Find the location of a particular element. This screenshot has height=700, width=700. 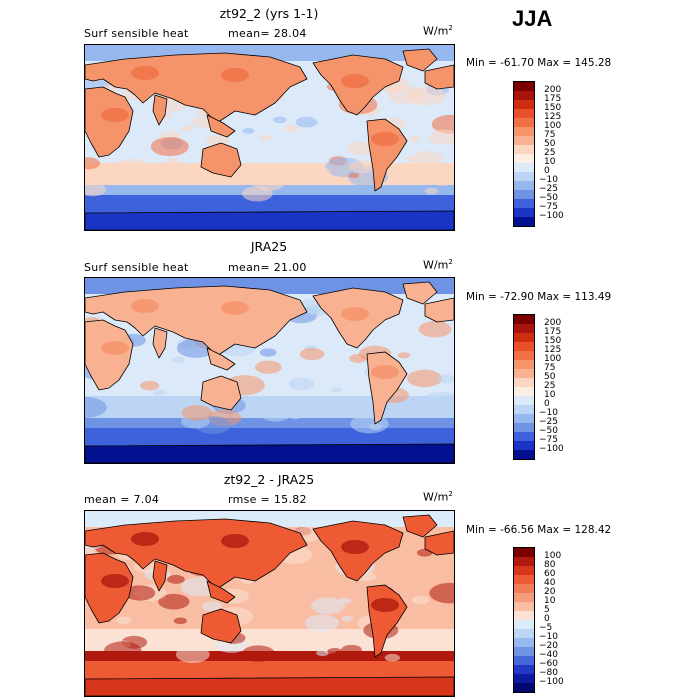

panel1-map is located at coordinates (269, 137).